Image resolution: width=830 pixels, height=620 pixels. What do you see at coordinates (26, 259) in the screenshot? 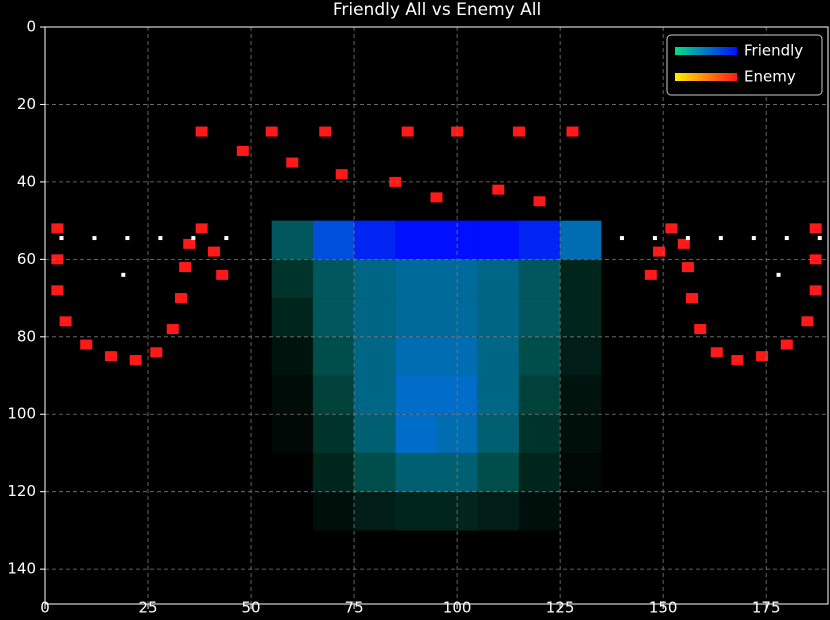
I see `y-tick-label: 60` at bounding box center [26, 259].